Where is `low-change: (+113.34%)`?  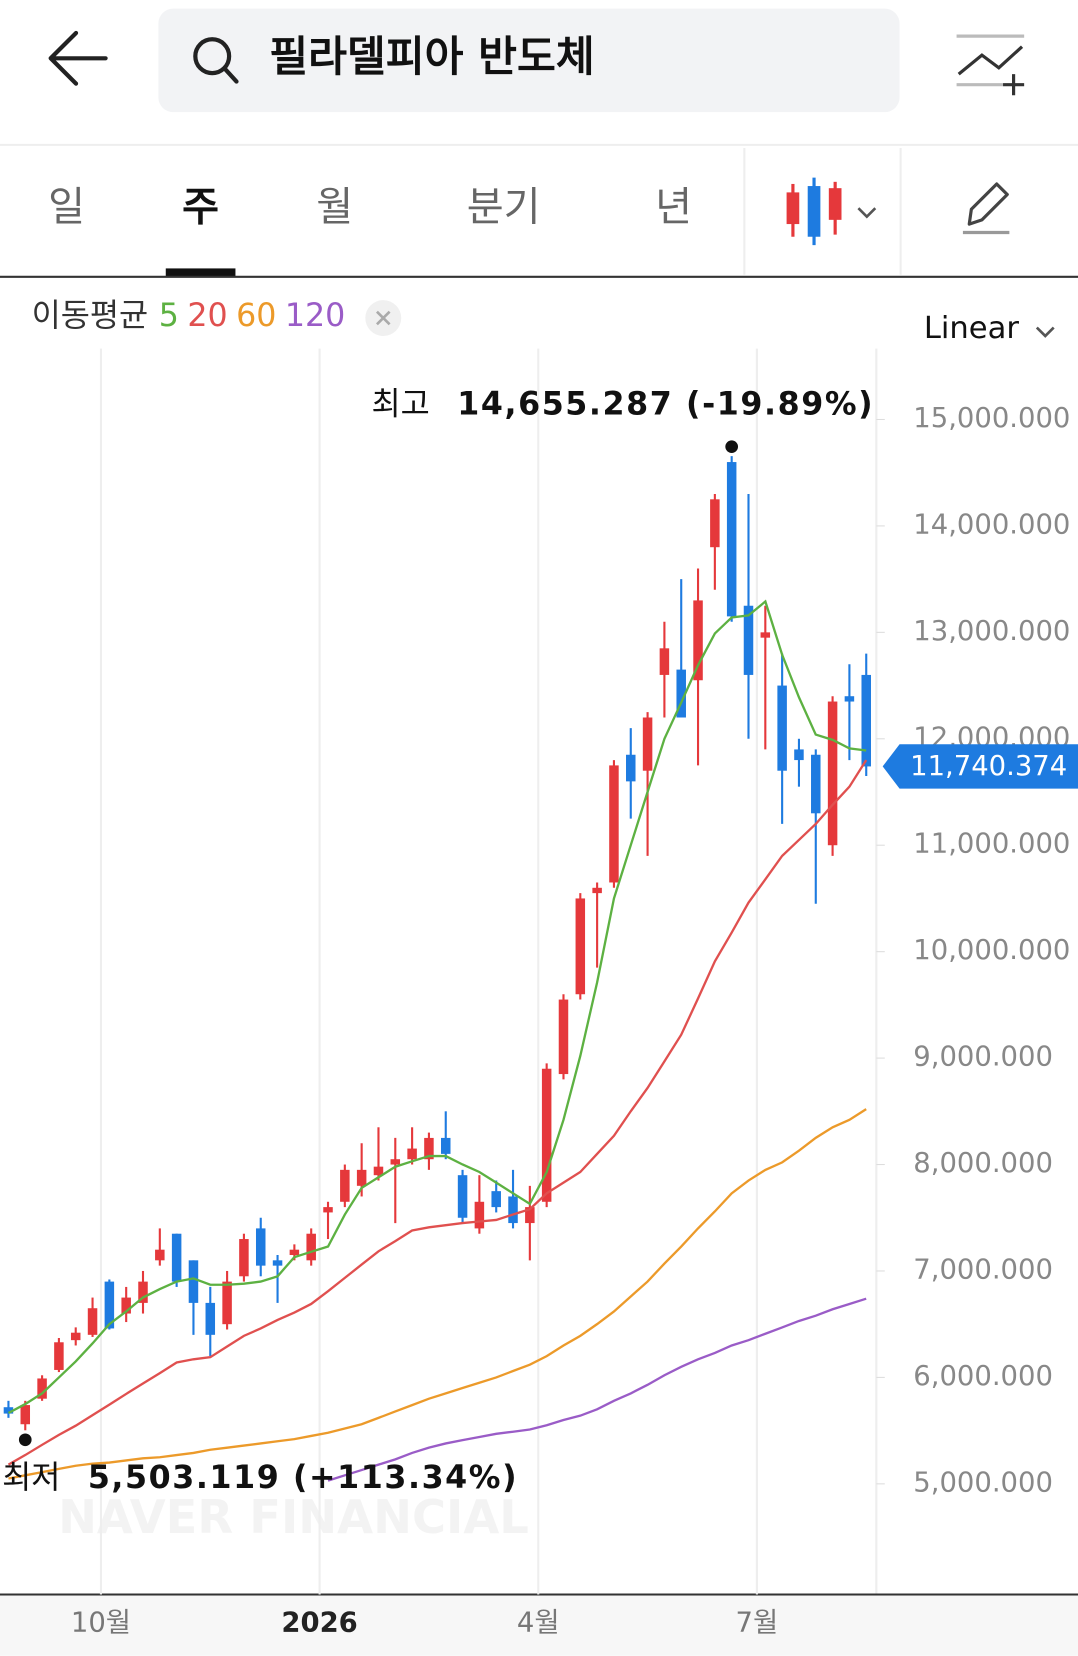 low-change: (+113.34%) is located at coordinates (405, 1478).